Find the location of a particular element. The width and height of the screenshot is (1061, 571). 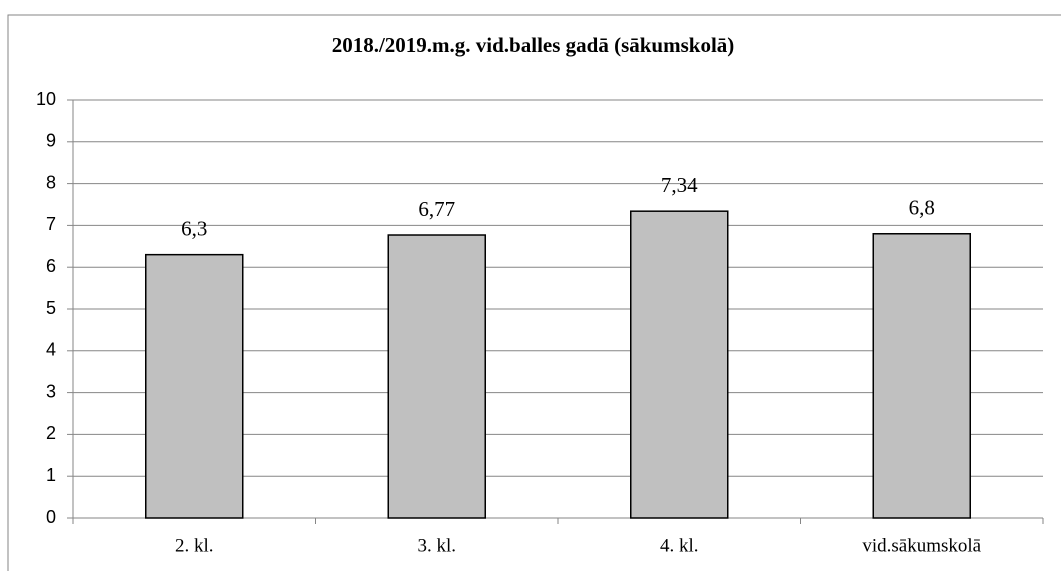

y-tick-label: 0 is located at coordinates (51, 517).